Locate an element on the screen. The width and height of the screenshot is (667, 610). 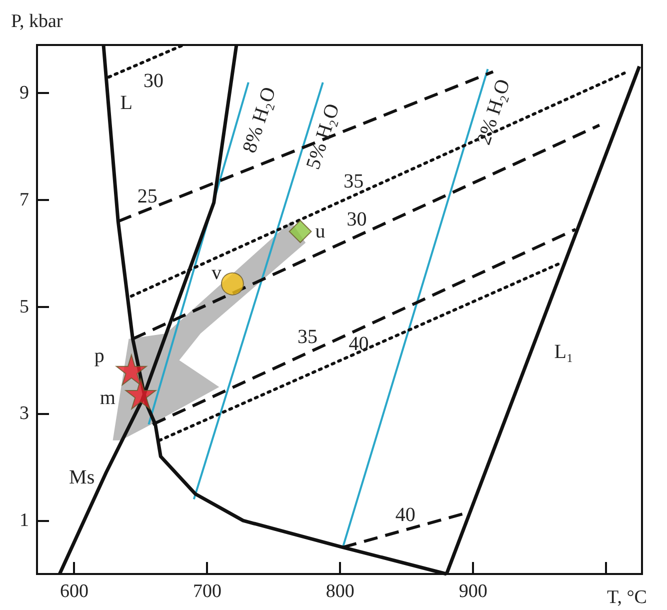
x-tick-label: 900 is located at coordinates (473, 591).